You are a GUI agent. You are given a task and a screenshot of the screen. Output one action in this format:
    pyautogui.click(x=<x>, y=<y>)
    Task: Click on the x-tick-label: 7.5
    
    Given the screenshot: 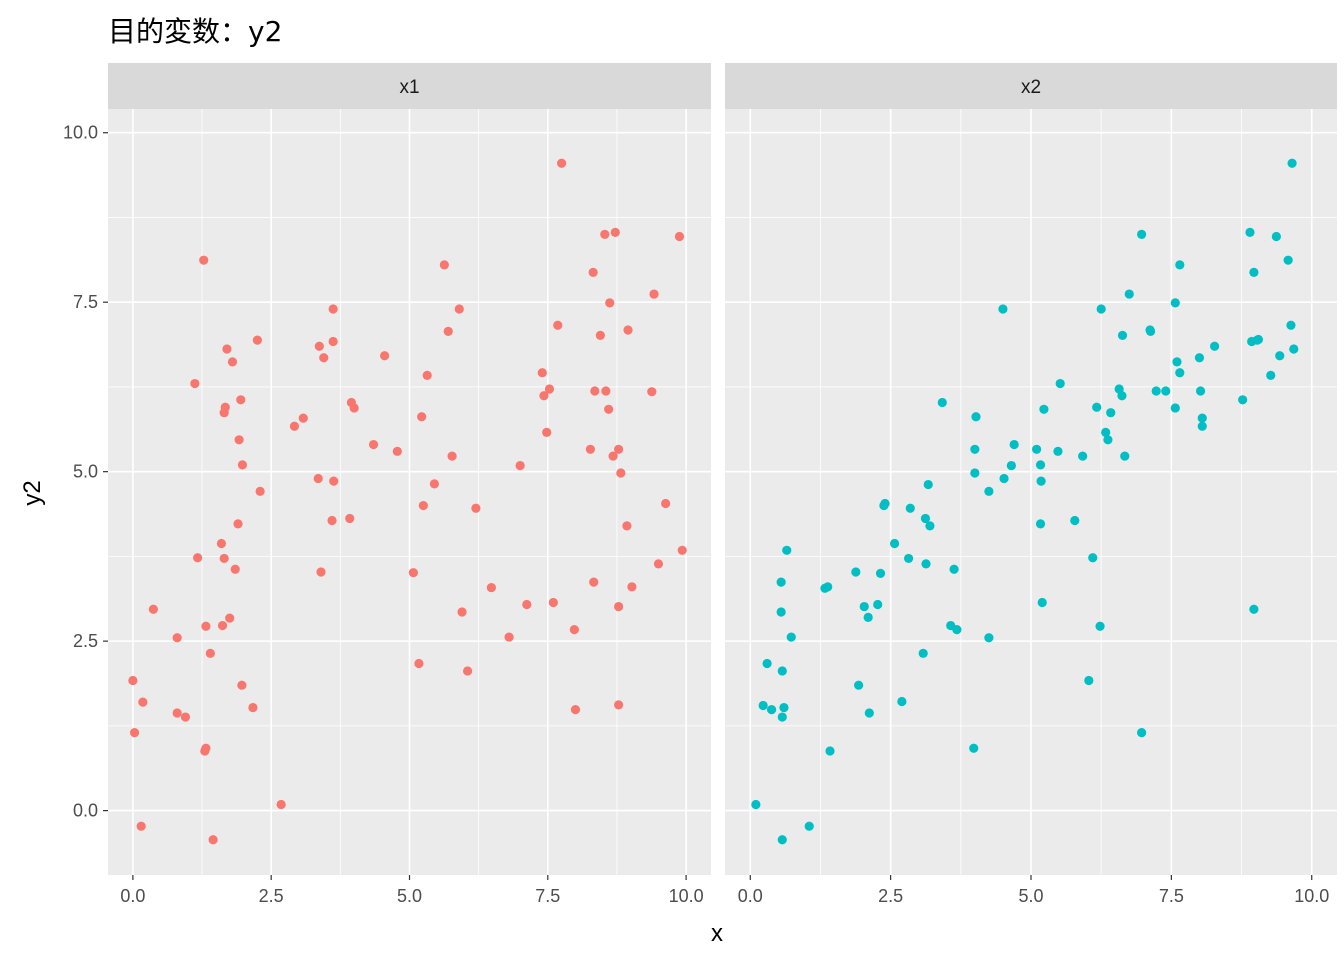 What is the action you would take?
    pyautogui.click(x=547, y=896)
    